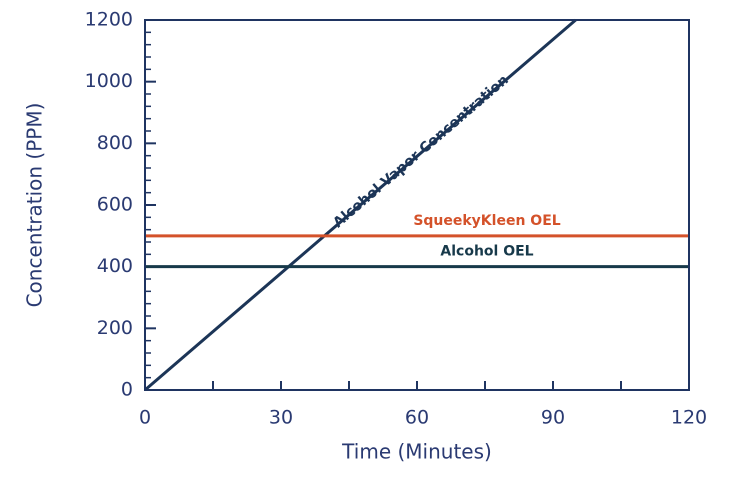 This screenshot has width=729, height=482. What do you see at coordinates (115, 328) in the screenshot?
I see `y-tick-label: 200` at bounding box center [115, 328].